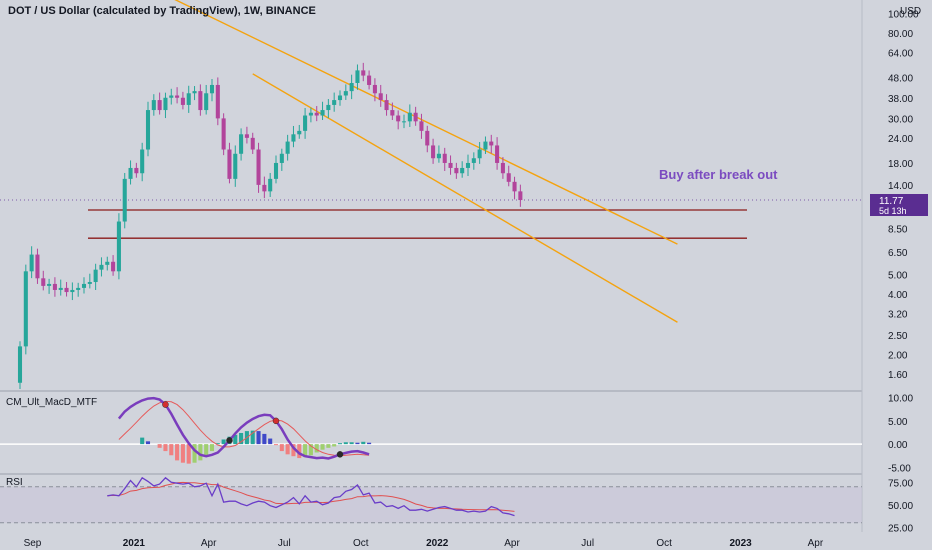  I want to click on price-tick-label: 3.20, so click(898, 315).